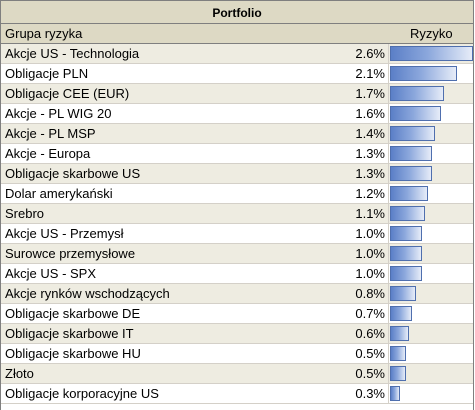 The width and height of the screenshot is (475, 410). What do you see at coordinates (82, 393) in the screenshot?
I see `risk-group-label: Obligacje korporacyjne US` at bounding box center [82, 393].